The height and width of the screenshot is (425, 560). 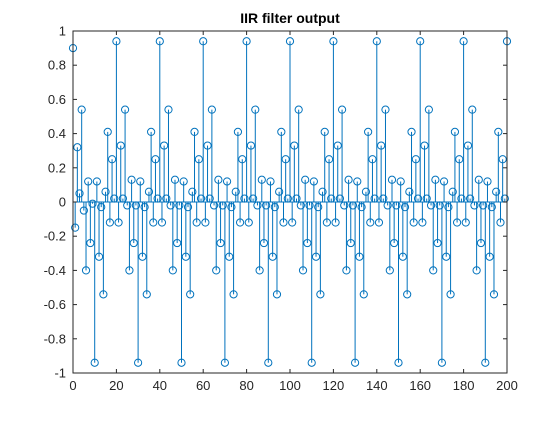 What do you see at coordinates (507, 385) in the screenshot?
I see `x-tick-label: 200` at bounding box center [507, 385].